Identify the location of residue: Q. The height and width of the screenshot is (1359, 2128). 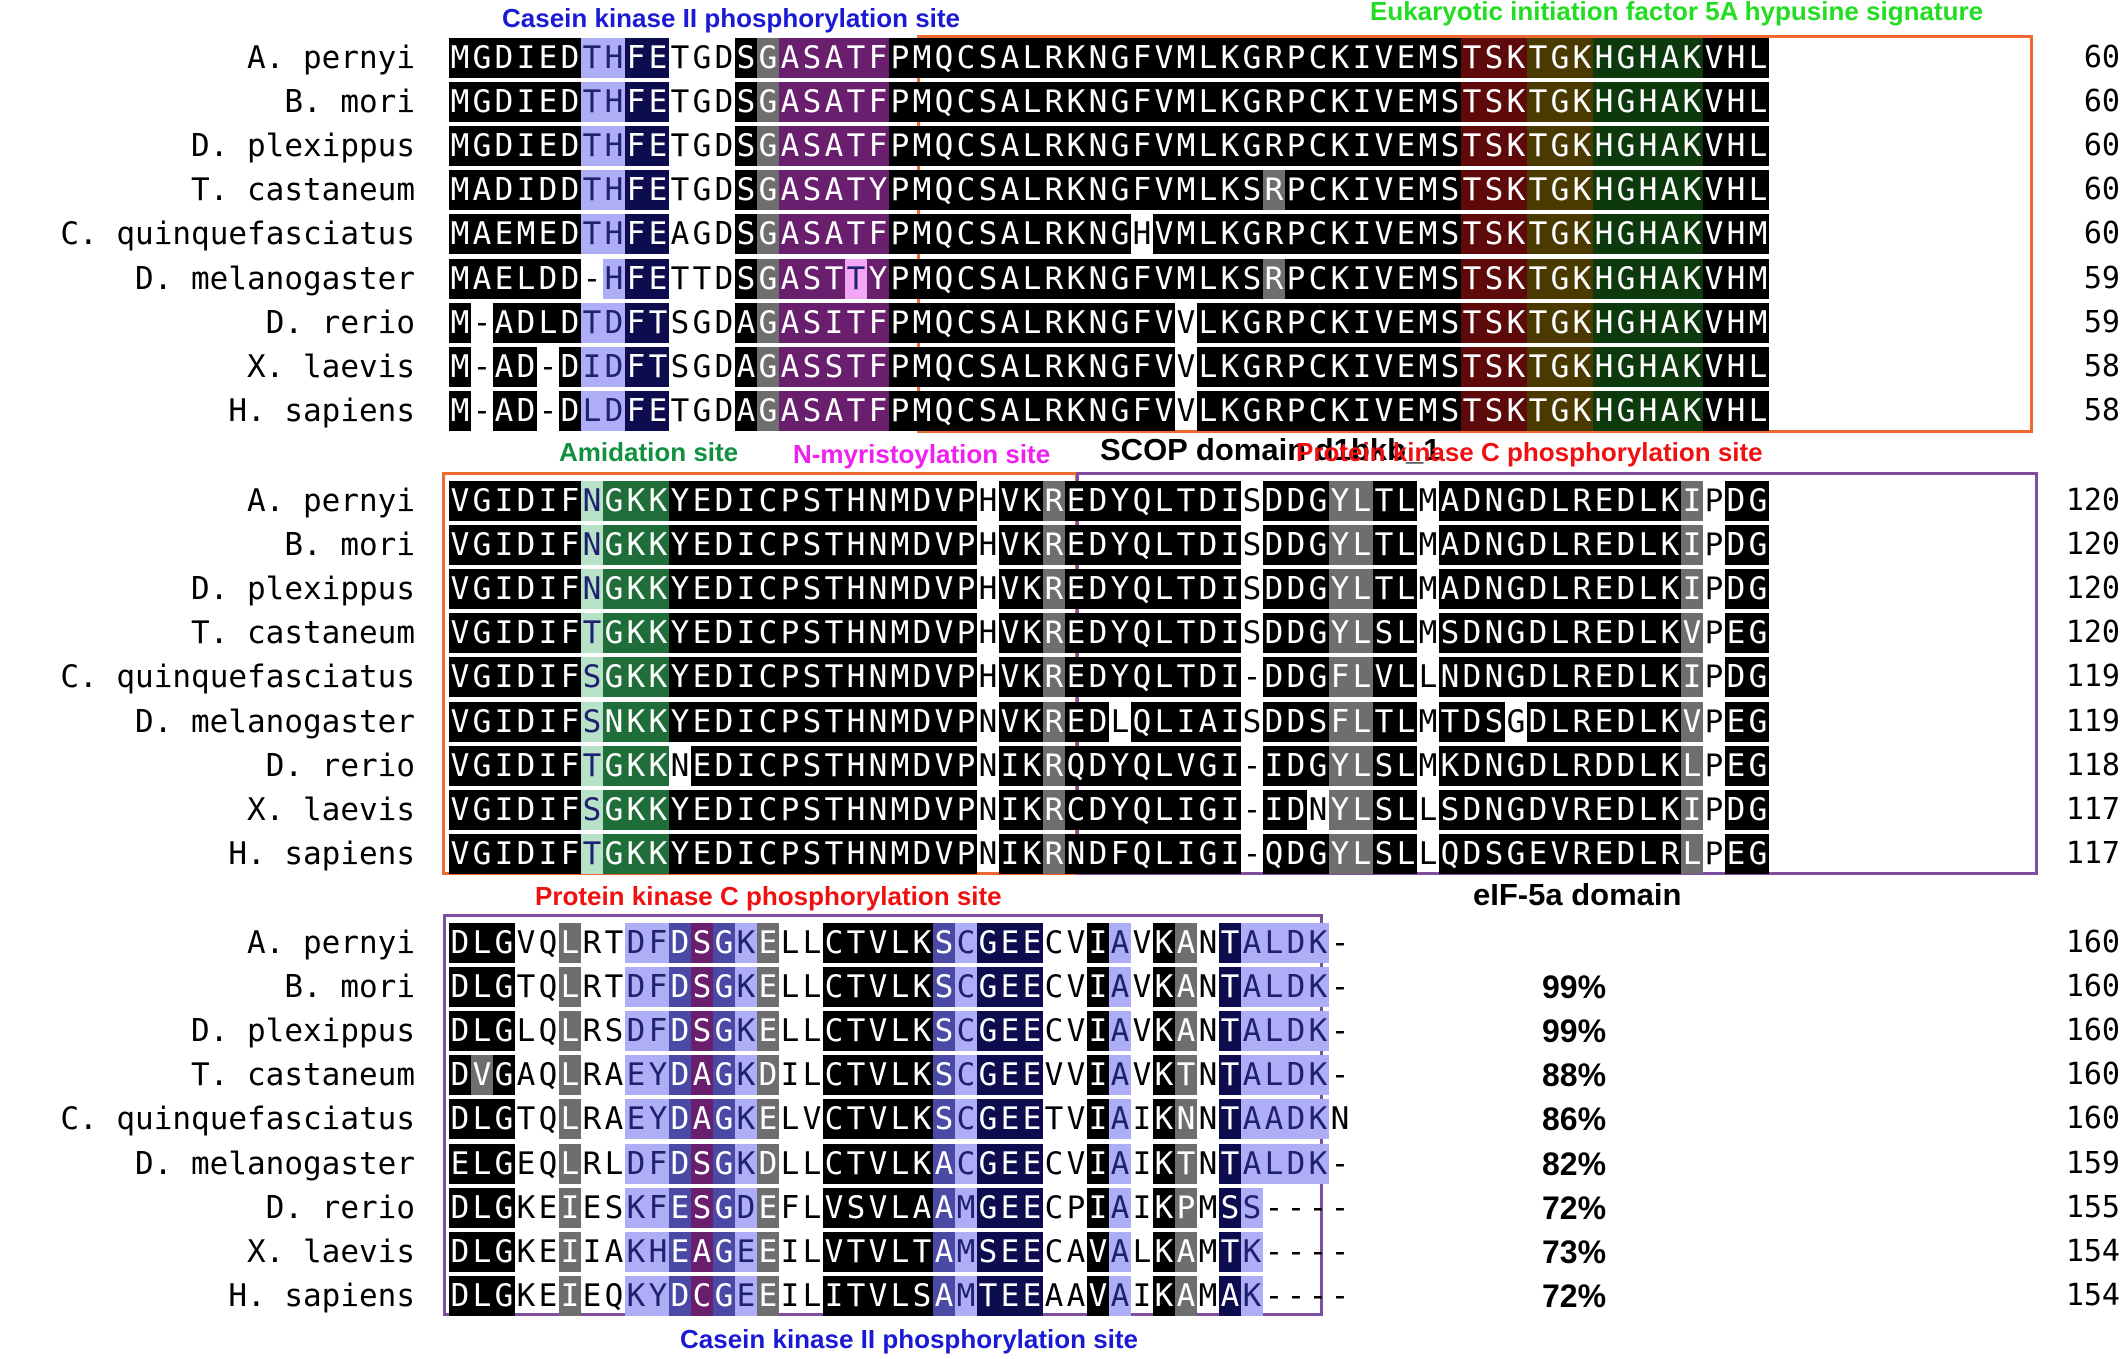
(944, 58).